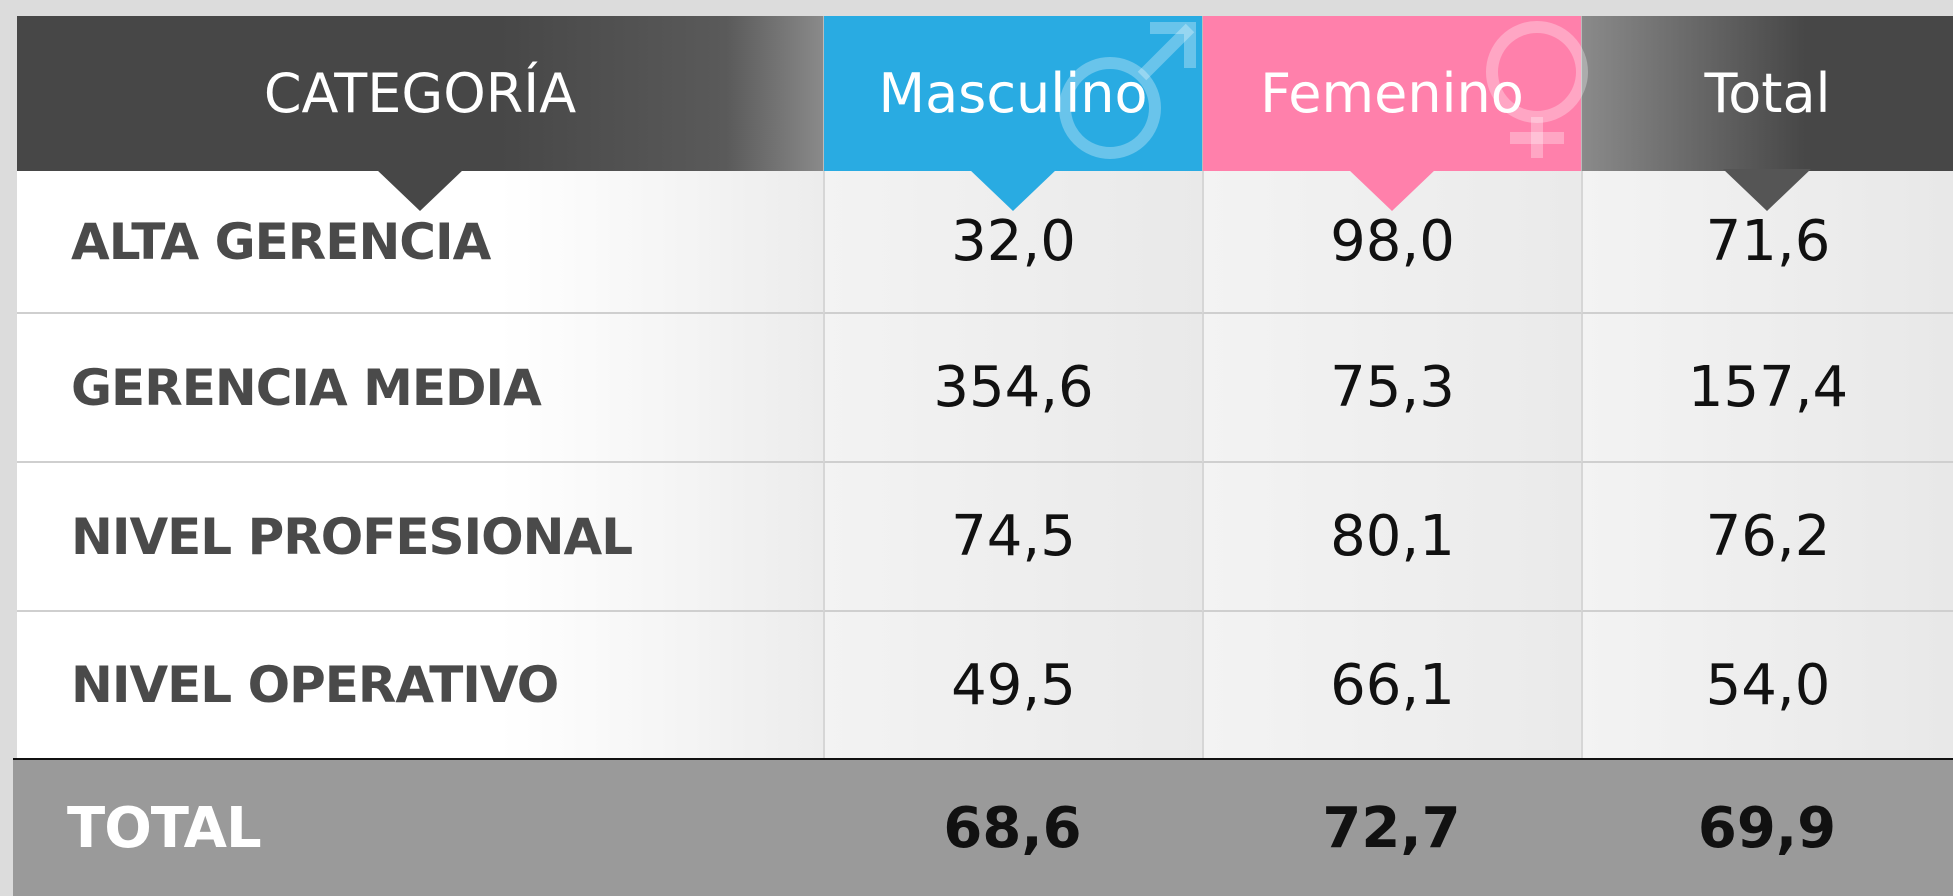  I want to click on row-label: NIVEL OPERATIVO, so click(420, 686).